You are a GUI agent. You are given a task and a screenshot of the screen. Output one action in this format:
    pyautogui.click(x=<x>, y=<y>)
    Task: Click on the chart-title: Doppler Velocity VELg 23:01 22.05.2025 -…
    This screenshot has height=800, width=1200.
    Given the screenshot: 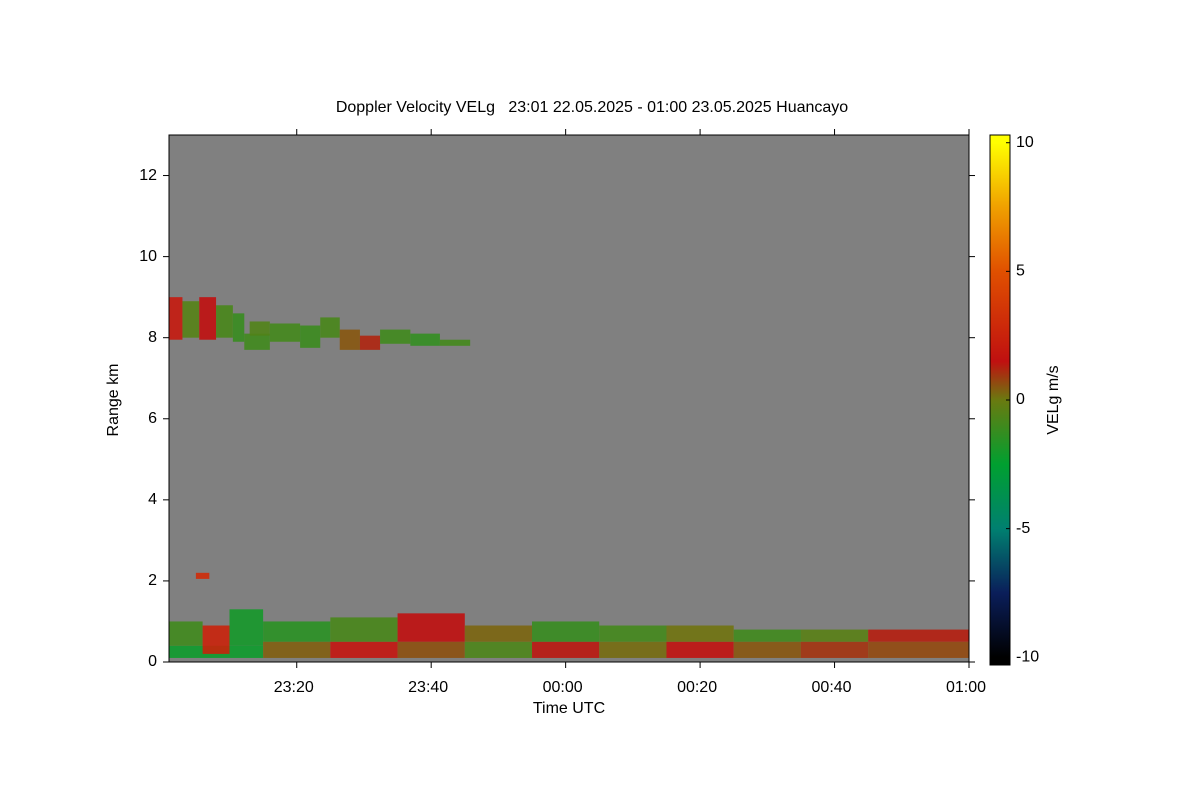 What is the action you would take?
    pyautogui.click(x=592, y=107)
    